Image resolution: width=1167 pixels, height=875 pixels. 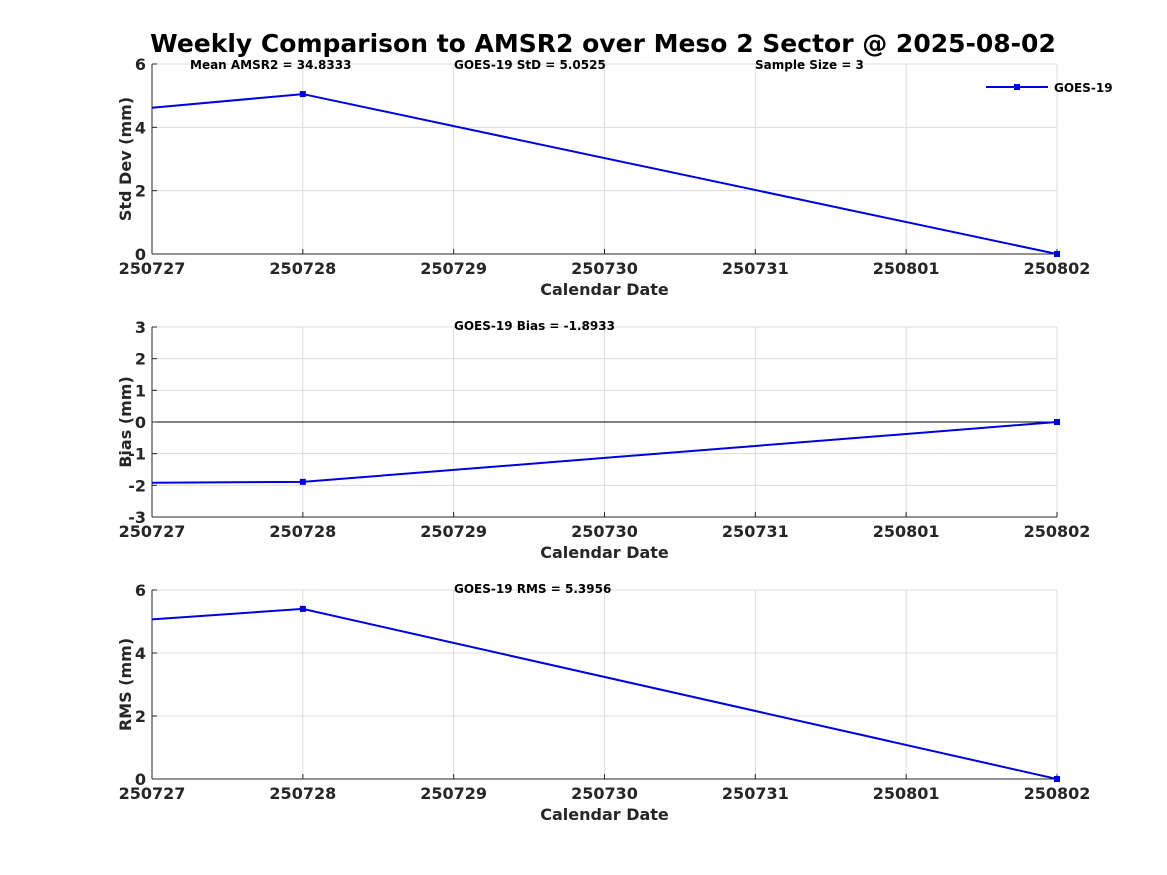 I want to click on legend-marker, so click(x=1017, y=87).